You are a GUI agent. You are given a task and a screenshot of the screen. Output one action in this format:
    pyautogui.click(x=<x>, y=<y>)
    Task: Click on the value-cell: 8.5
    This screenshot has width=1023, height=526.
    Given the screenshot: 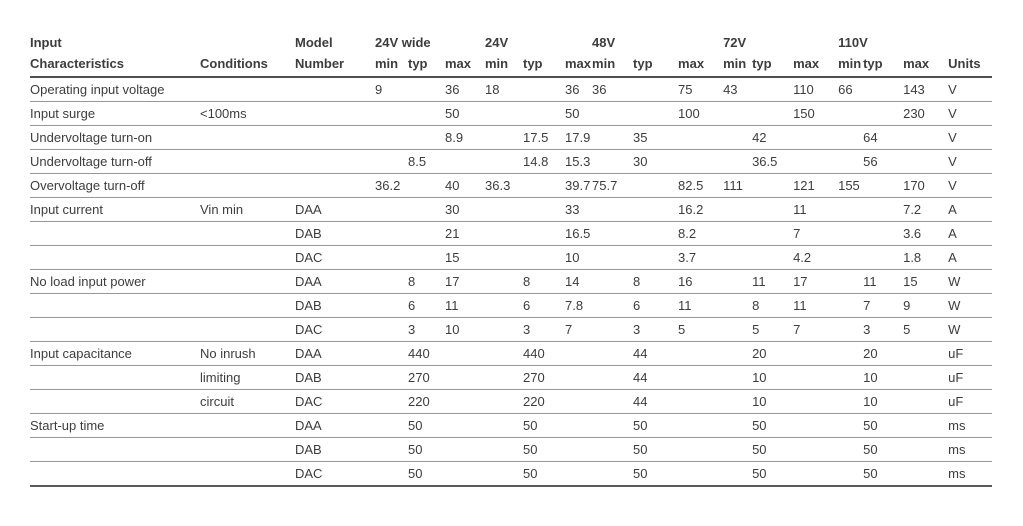 What is the action you would take?
    pyautogui.click(x=426, y=161)
    